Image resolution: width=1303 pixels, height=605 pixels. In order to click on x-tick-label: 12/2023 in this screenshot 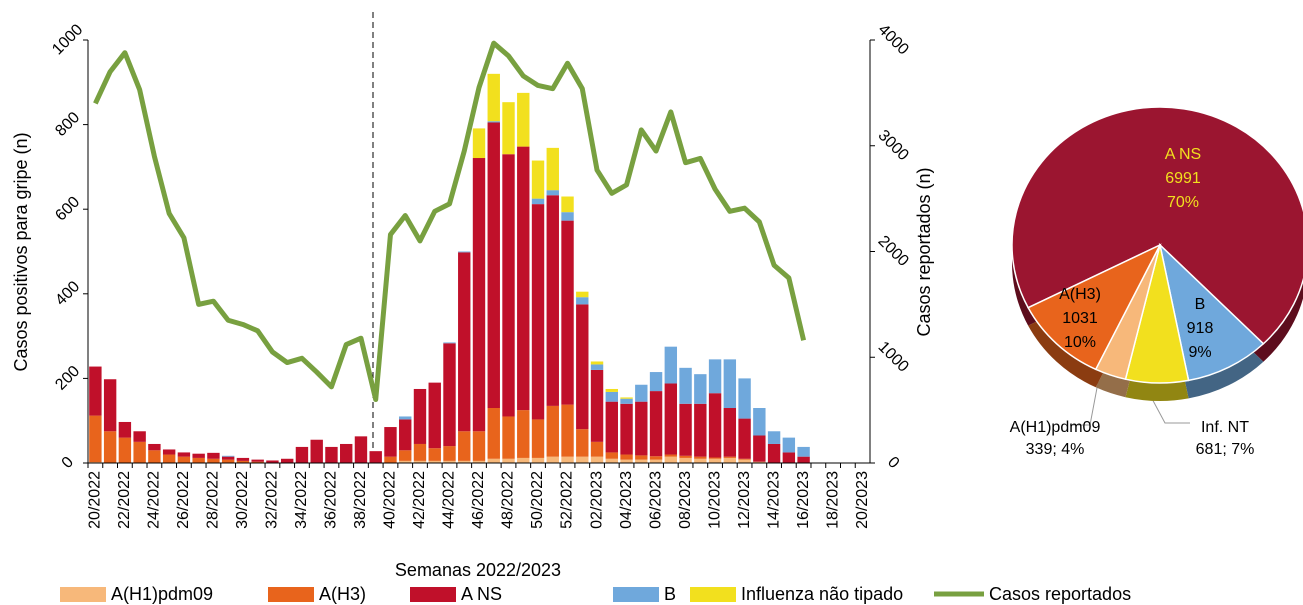, I will do `click(744, 500)`.